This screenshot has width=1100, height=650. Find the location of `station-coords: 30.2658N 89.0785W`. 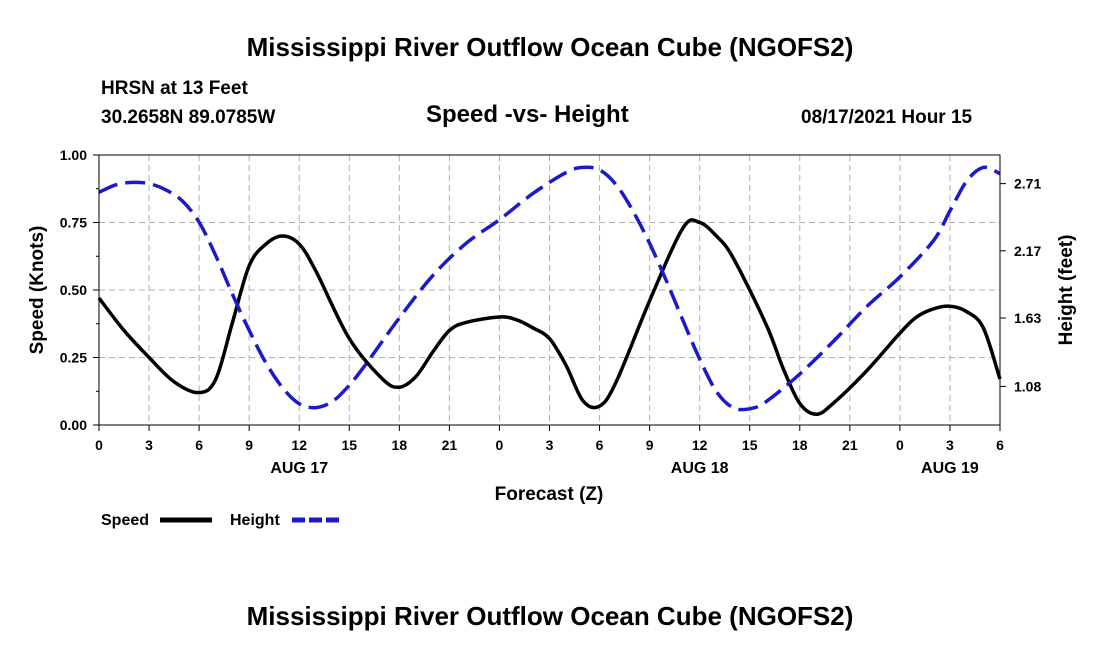

station-coords: 30.2658N 89.0785W is located at coordinates (188, 117).